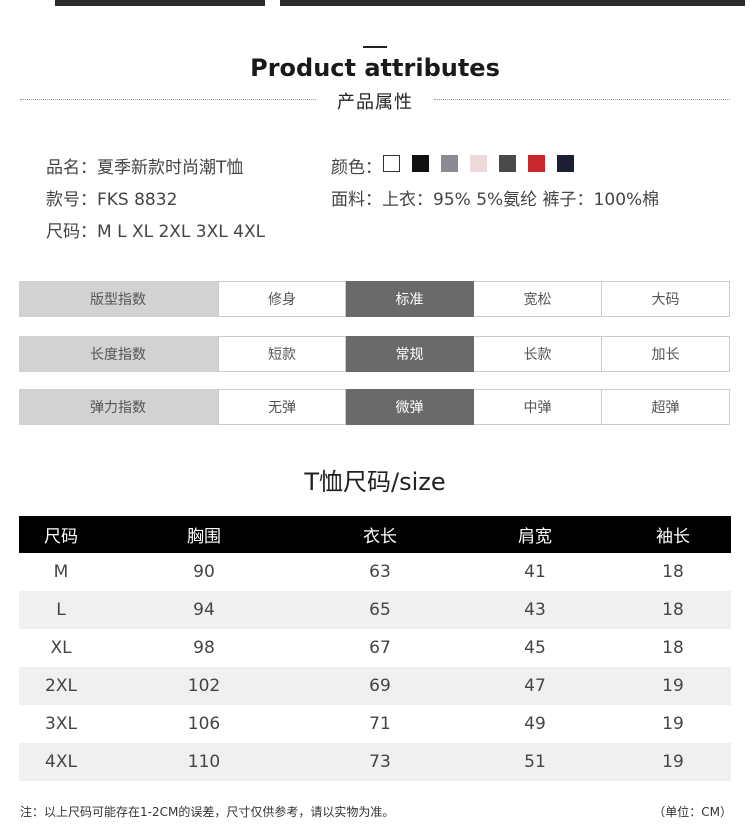  I want to click on table-row: 4XL 110 73 51 19, so click(375, 762).